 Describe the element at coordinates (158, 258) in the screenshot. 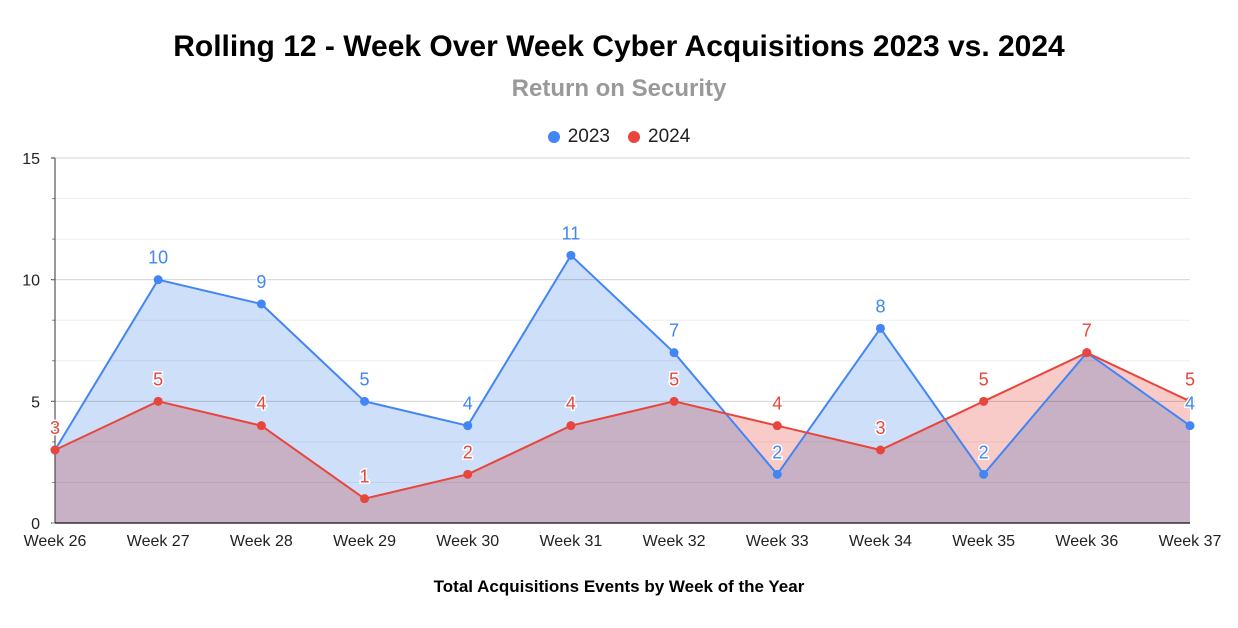

I see `data-label-2023: 10` at that location.